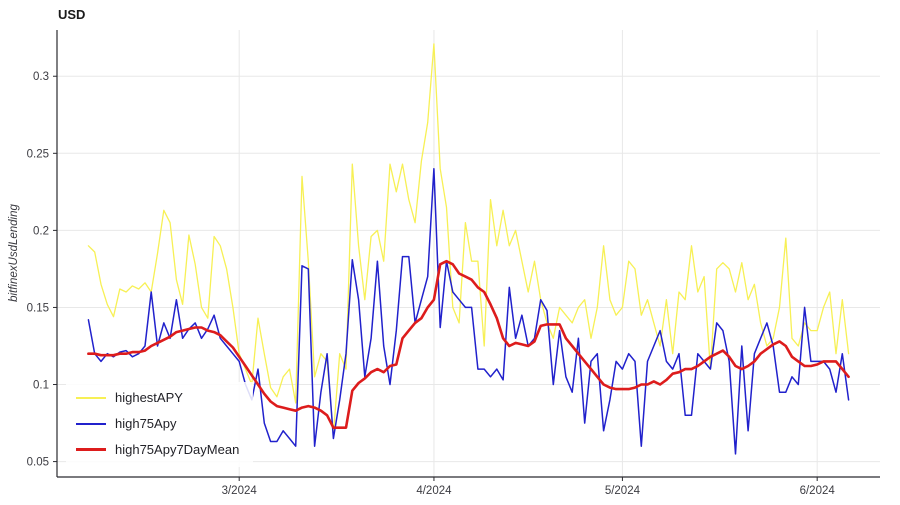 The height and width of the screenshot is (505, 900). What do you see at coordinates (41, 386) in the screenshot?
I see `y-tick-label: 0.1` at bounding box center [41, 386].